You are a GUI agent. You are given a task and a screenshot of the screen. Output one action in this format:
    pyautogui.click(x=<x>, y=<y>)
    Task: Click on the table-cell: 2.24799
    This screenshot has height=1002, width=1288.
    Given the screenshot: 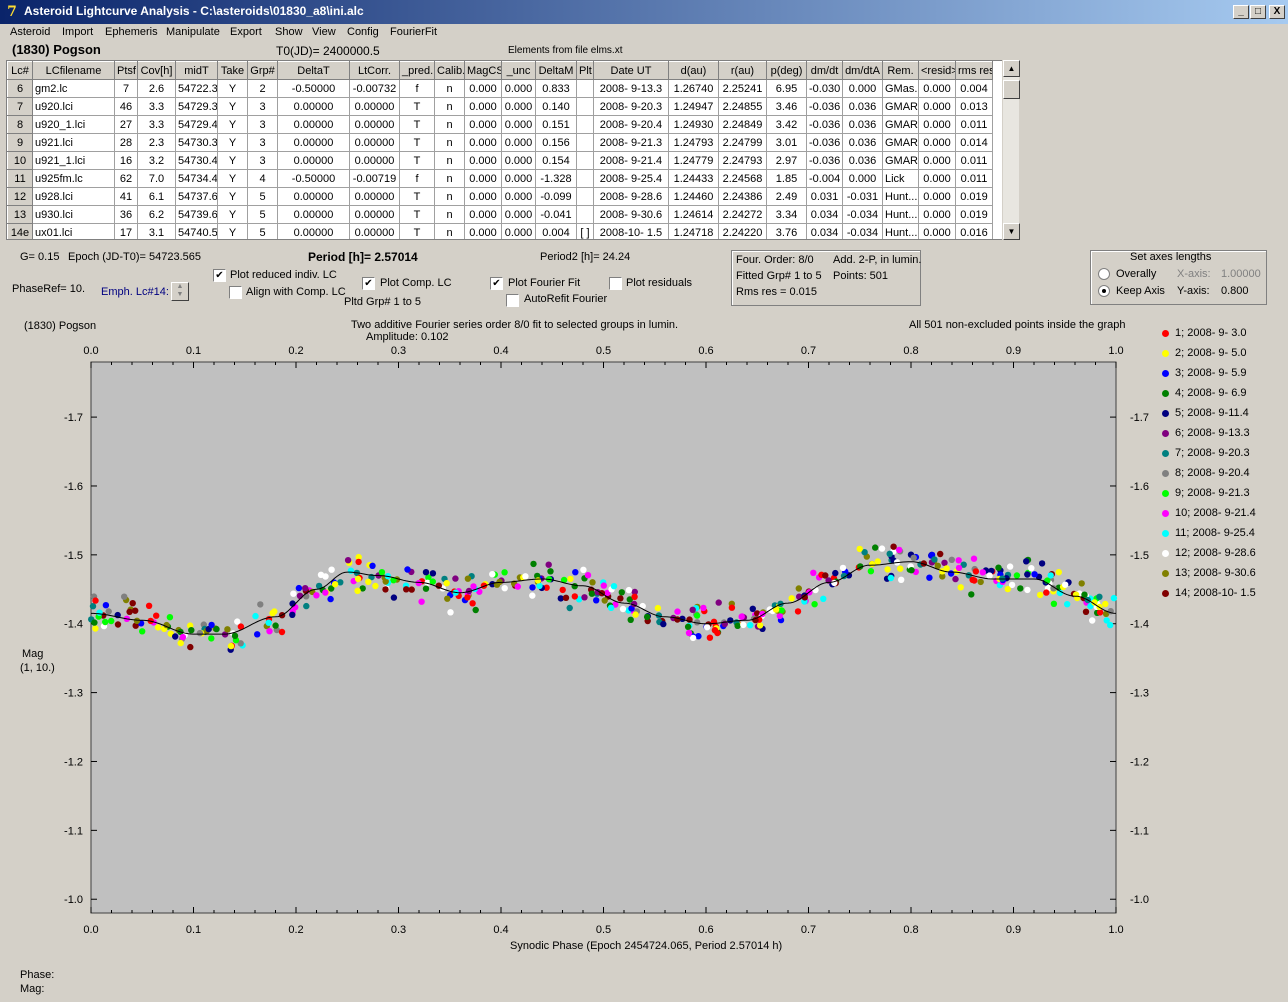 What is the action you would take?
    pyautogui.click(x=742, y=142)
    